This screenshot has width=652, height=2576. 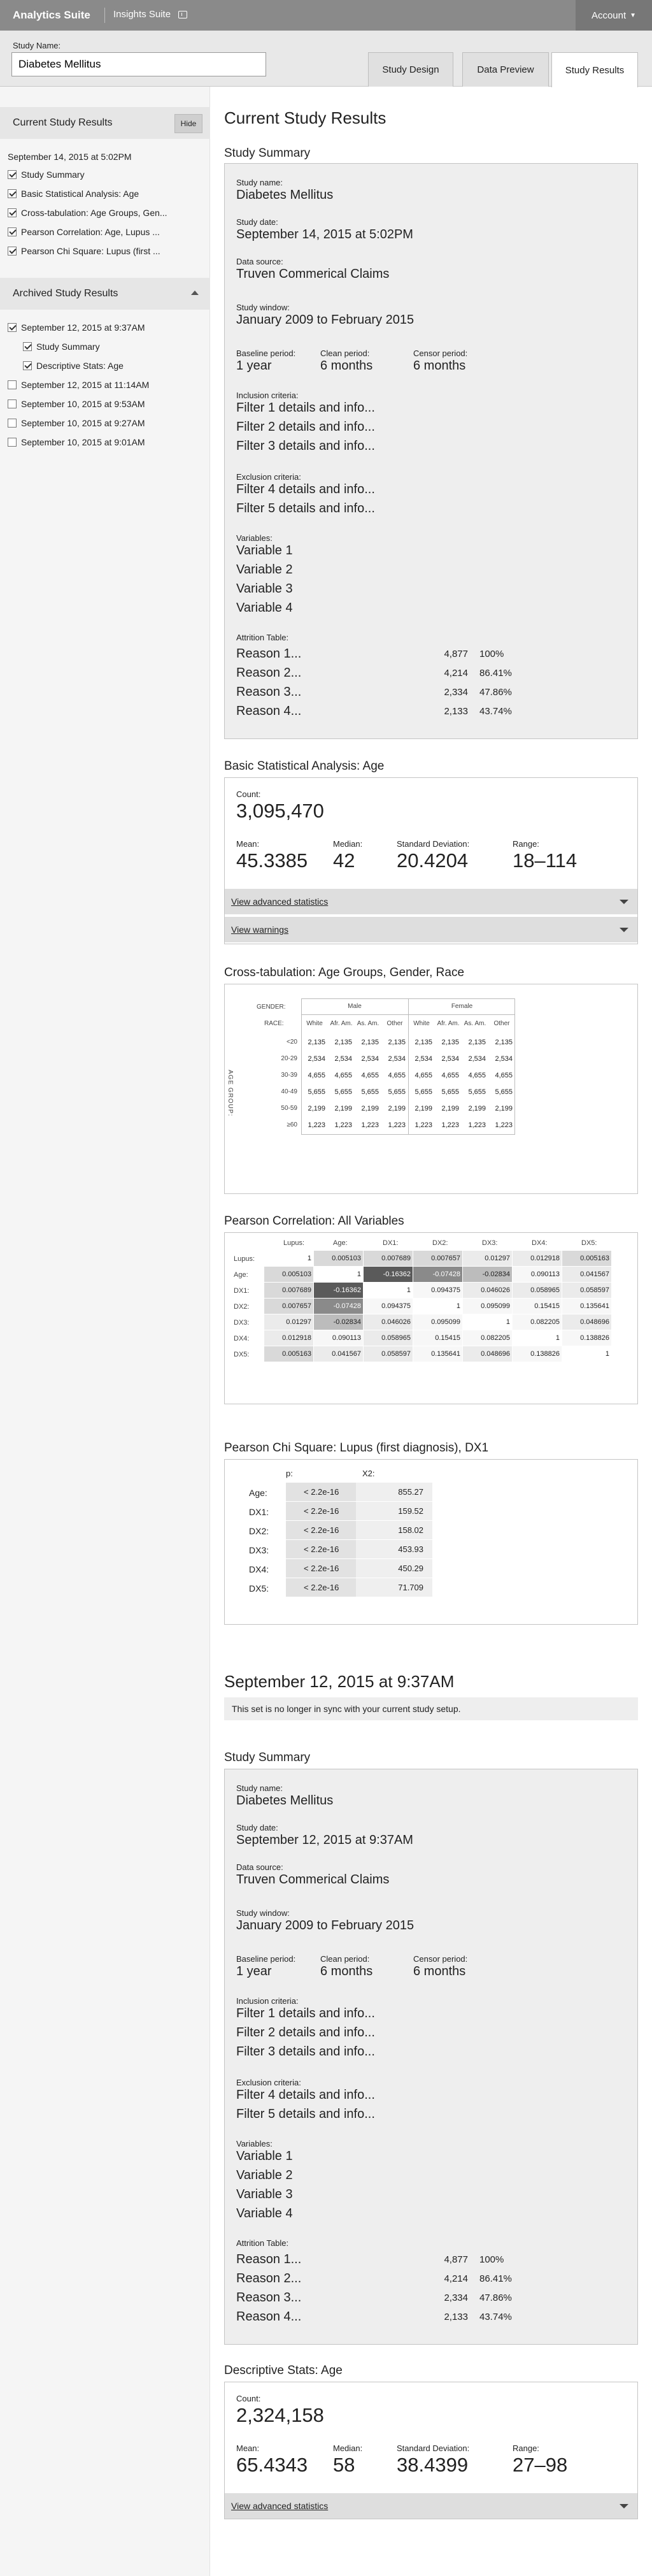 I want to click on suite-link: Insights Suite, so click(x=142, y=14).